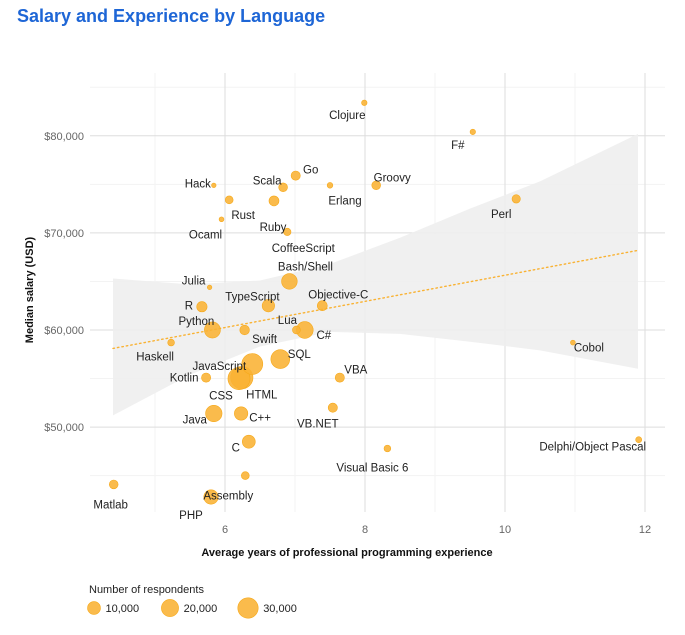 The height and width of the screenshot is (635, 685). What do you see at coordinates (347, 116) in the screenshot?
I see `point-label: Clojure` at bounding box center [347, 116].